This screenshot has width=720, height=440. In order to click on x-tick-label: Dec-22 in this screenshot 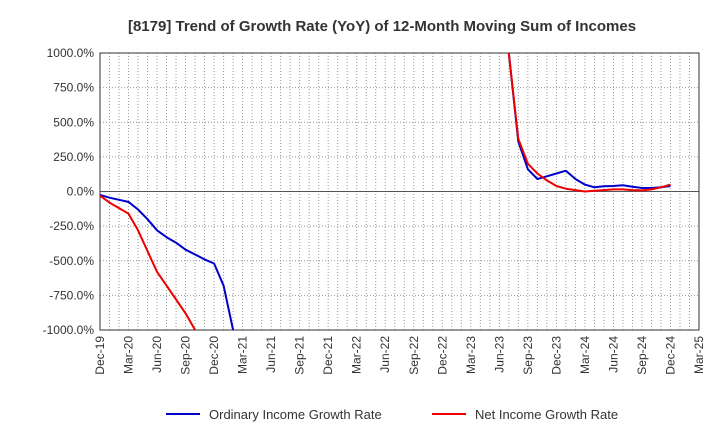, I will do `click(442, 355)`.